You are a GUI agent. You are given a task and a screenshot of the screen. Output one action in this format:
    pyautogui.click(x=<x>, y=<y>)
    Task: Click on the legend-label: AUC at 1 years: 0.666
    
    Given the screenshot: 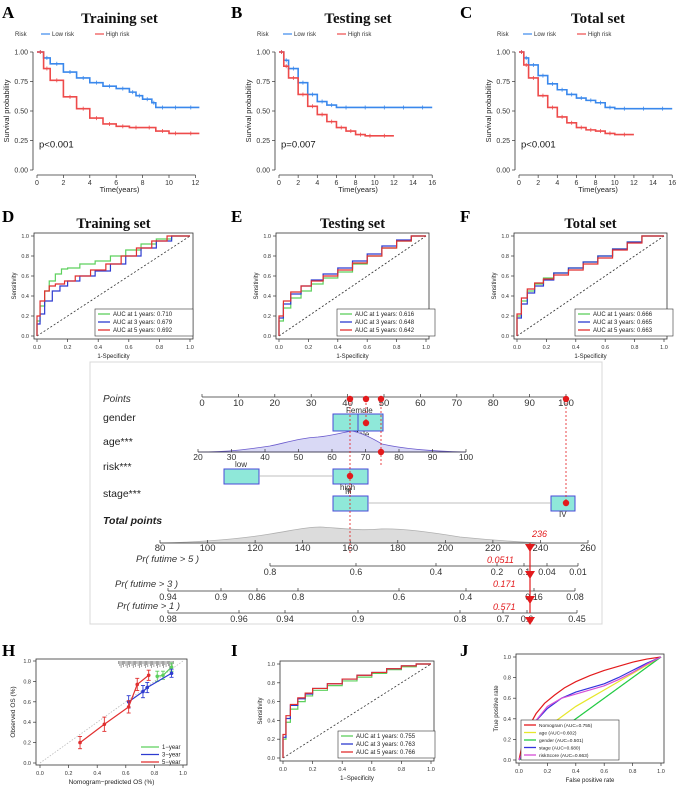 What is the action you would take?
    pyautogui.click(x=623, y=315)
    